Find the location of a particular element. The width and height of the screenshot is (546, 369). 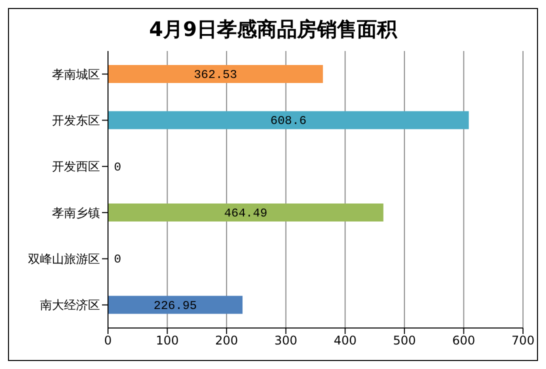

x-tick-label: 100 is located at coordinates (167, 341).